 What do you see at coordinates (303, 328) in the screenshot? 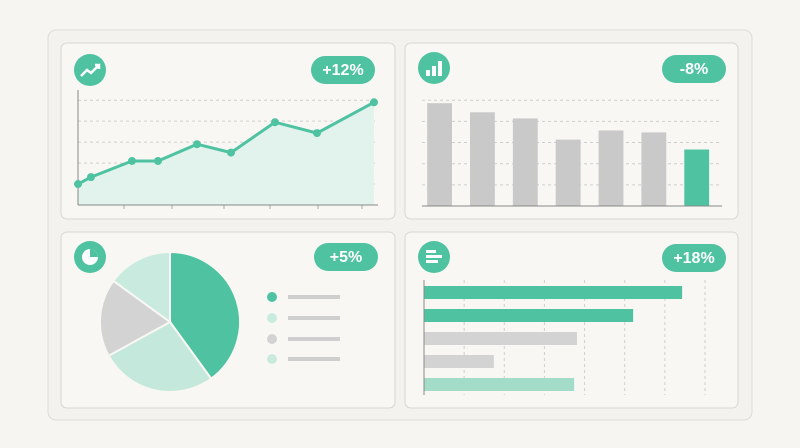
I see `legend-placeholder` at bounding box center [303, 328].